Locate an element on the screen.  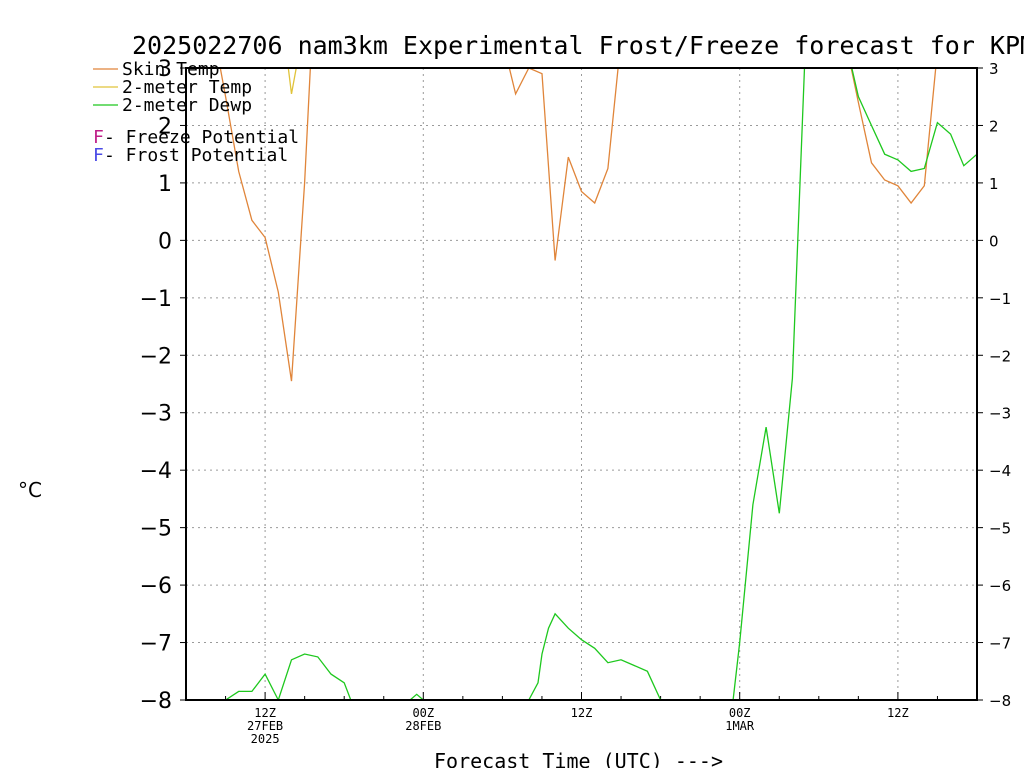
legend-dewp-label: 2-meter Dewp is located at coordinates (187, 105).